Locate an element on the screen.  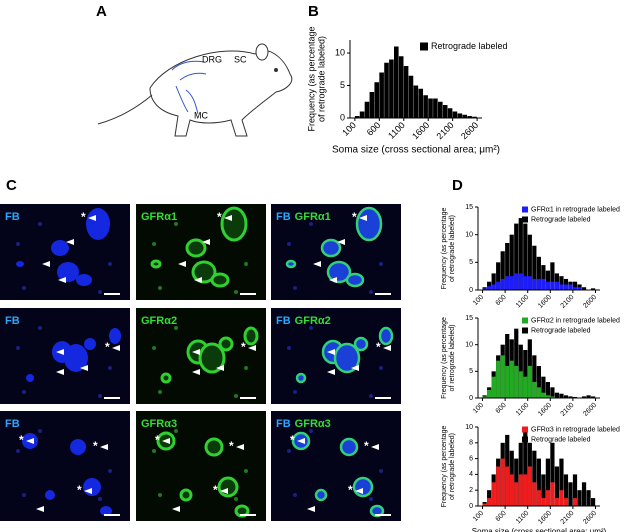
y-axis-label: of retrograde labeled) is located at coordinates (452, 466).